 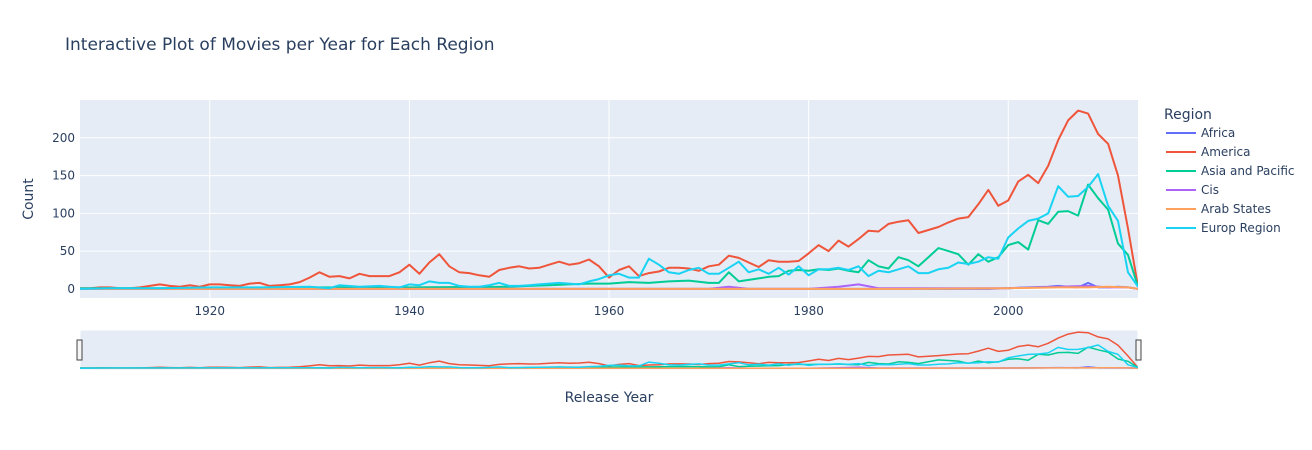 What do you see at coordinates (1192, 190) in the screenshot?
I see `legend-item-cis: Cis` at bounding box center [1192, 190].